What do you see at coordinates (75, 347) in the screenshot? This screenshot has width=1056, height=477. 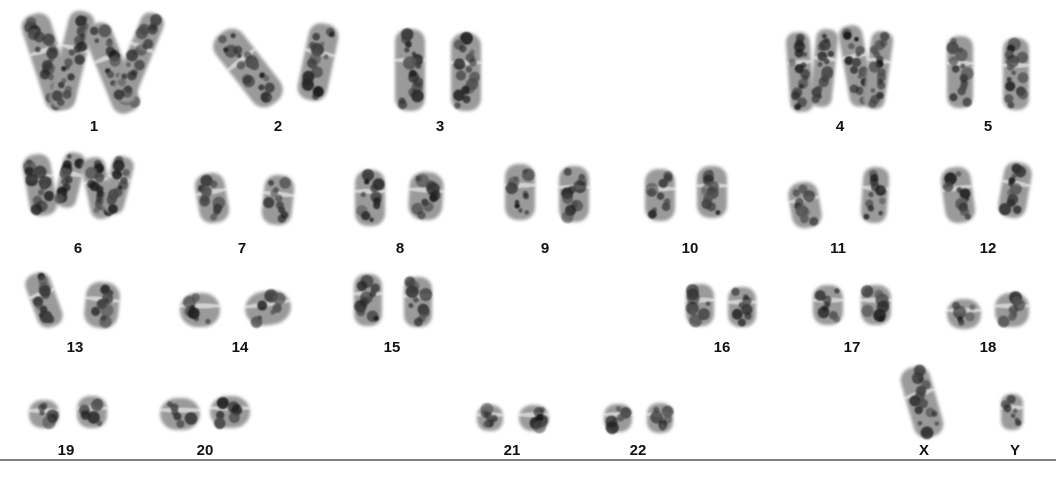 I see `chromosome-label-13: 13` at bounding box center [75, 347].